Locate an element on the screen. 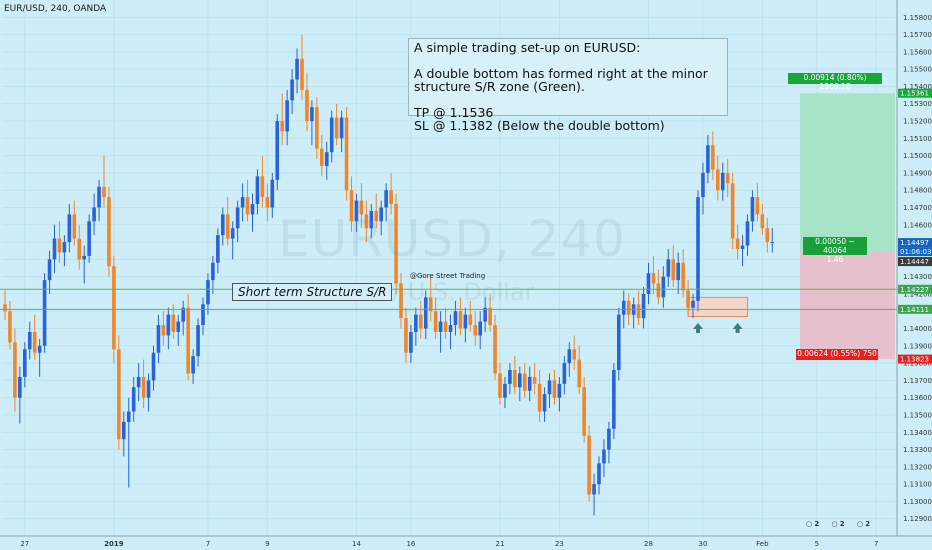 The height and width of the screenshot is (550, 932). price-tick-label: 1.14000 is located at coordinates (917, 329).